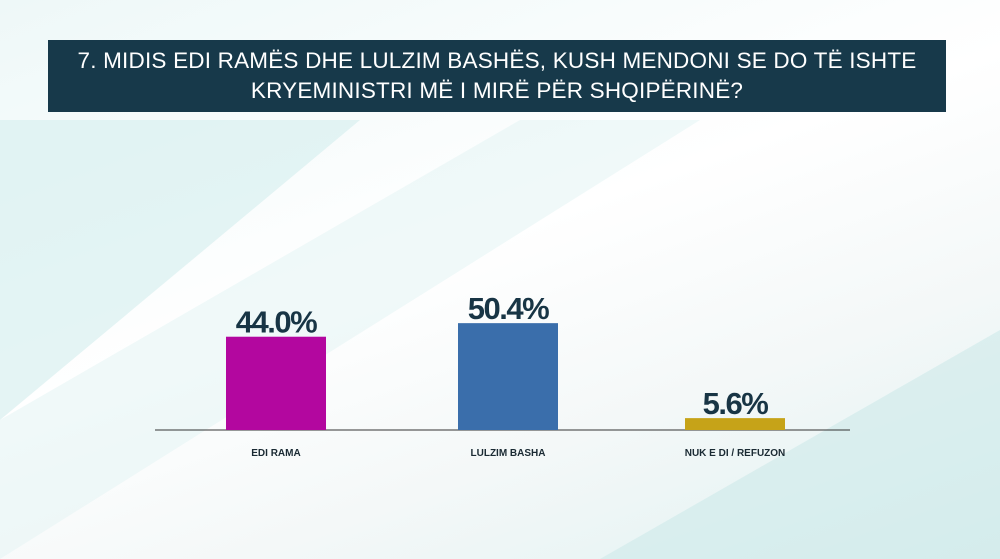 The height and width of the screenshot is (559, 1000). Describe the element at coordinates (508, 453) in the screenshot. I see `category-label: LULZIM BASHA` at that location.